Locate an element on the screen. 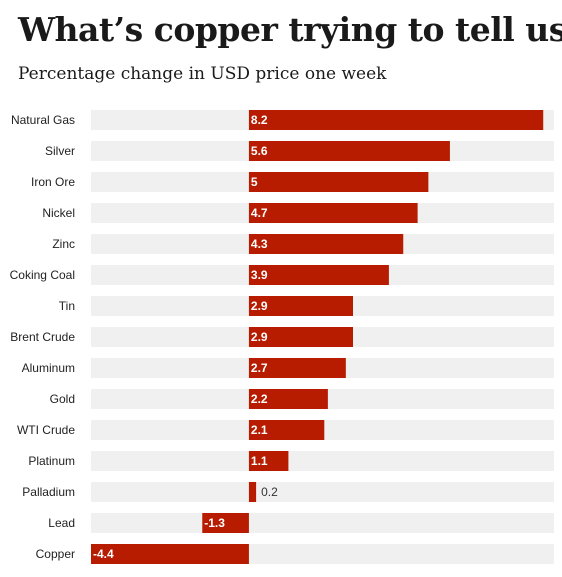 This screenshot has height=577, width=562. category-label: Nickel is located at coordinates (58, 213).